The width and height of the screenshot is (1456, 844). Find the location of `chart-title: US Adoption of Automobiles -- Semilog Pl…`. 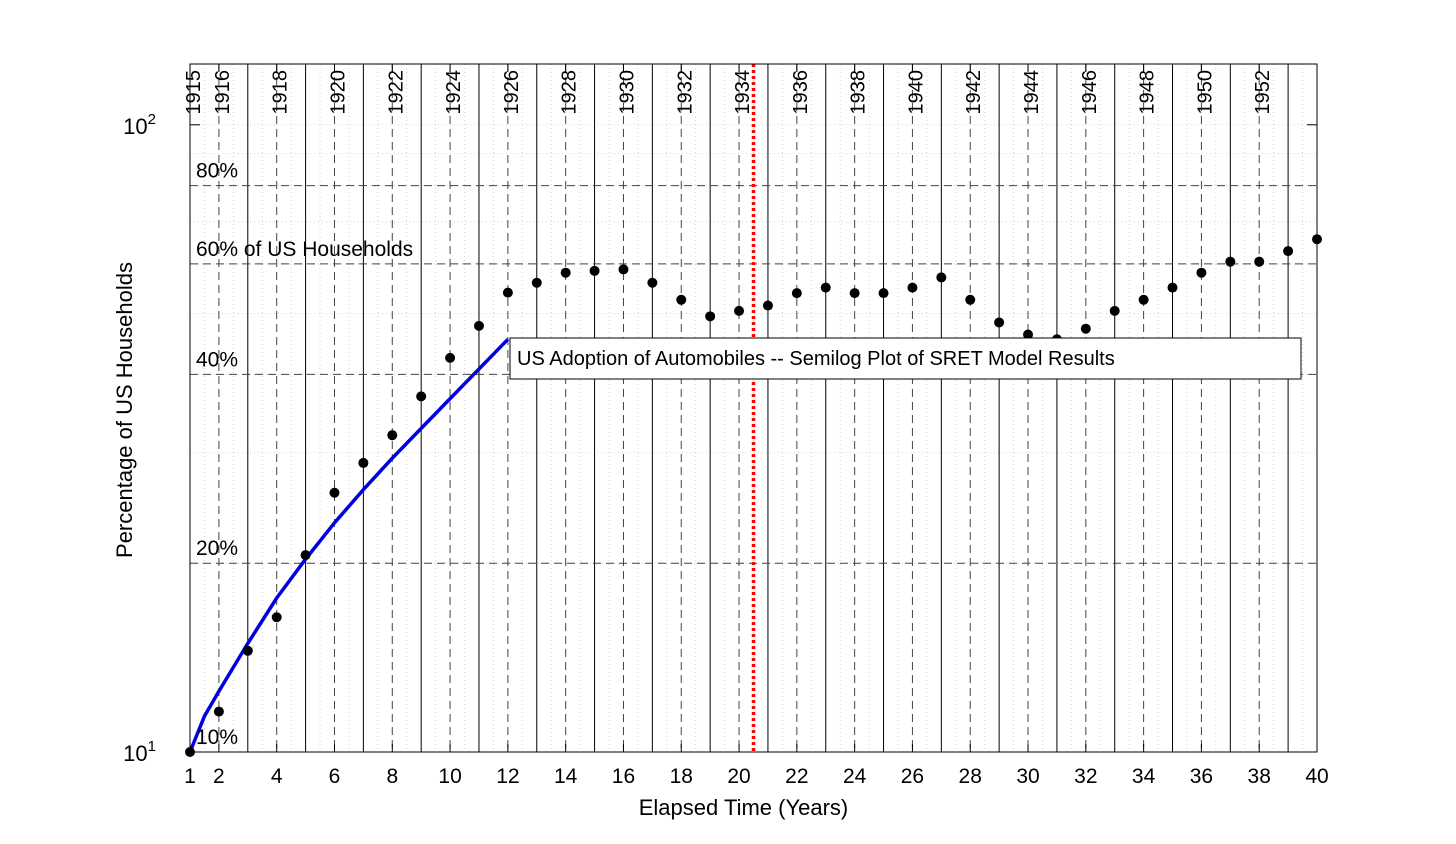

chart-title: US Adoption of Automobiles -- Semilog Pl… is located at coordinates (816, 359).